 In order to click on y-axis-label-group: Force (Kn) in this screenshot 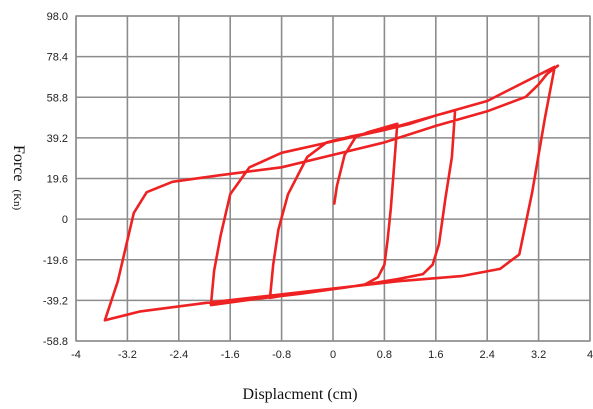, I will do `click(18, 178)`.